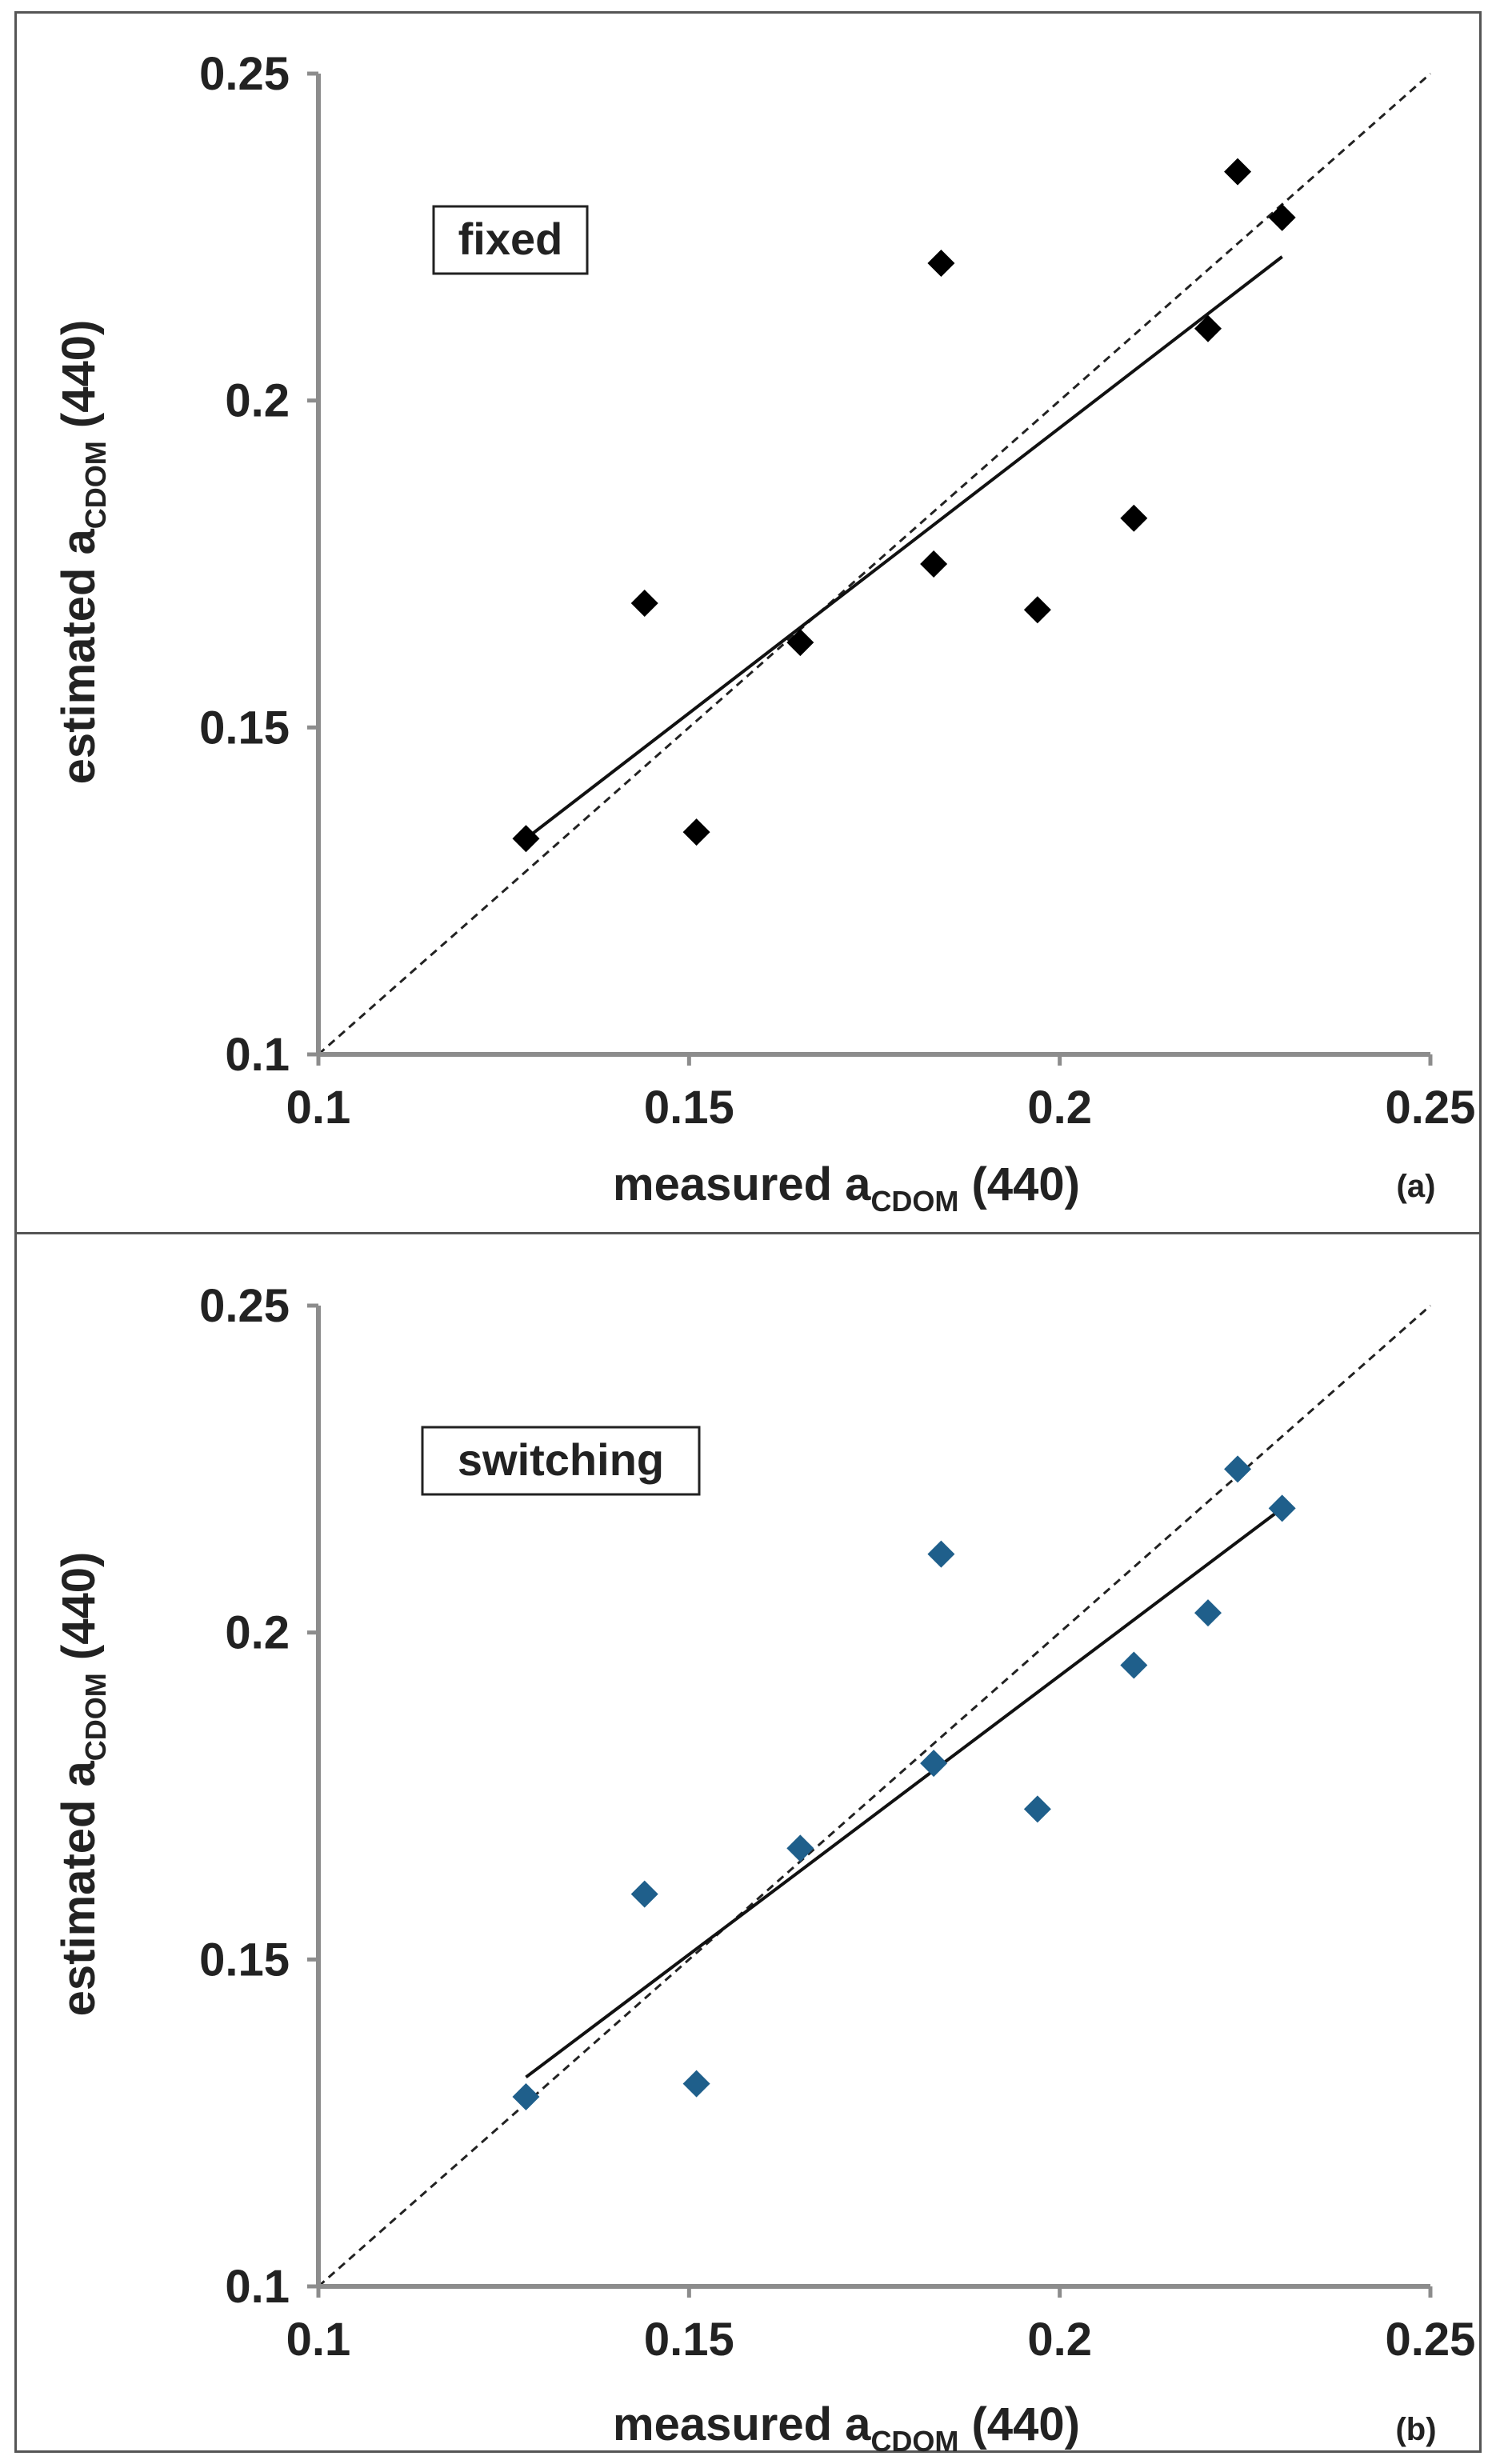 Image resolution: width=1496 pixels, height=2464 pixels. What do you see at coordinates (904, 1792) in the screenshot?
I see `fit-line-b` at bounding box center [904, 1792].